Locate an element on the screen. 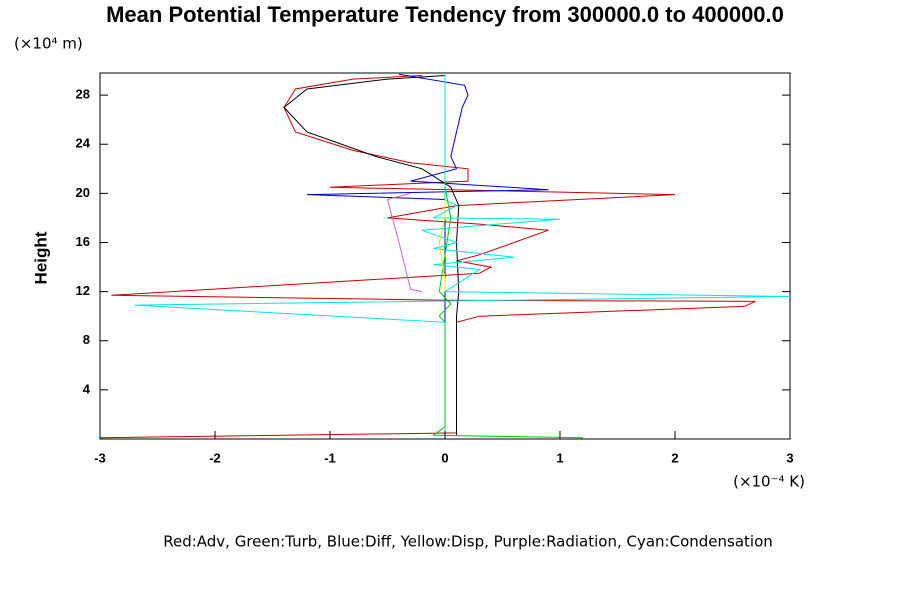 The height and width of the screenshot is (600, 900). x-unit-label: (×10⁻⁴ K) is located at coordinates (769, 482).